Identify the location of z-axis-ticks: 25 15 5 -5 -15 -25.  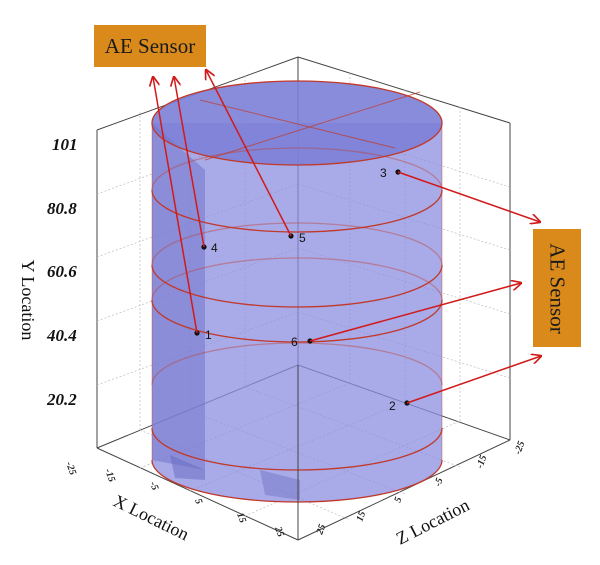
(420, 488).